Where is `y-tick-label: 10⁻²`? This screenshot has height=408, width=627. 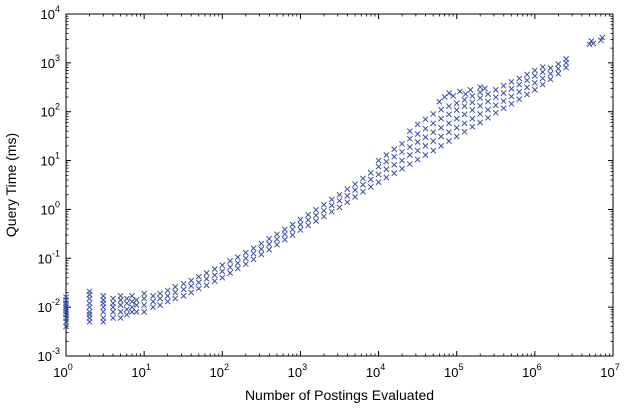 y-tick-label: 10⁻² is located at coordinates (49, 306).